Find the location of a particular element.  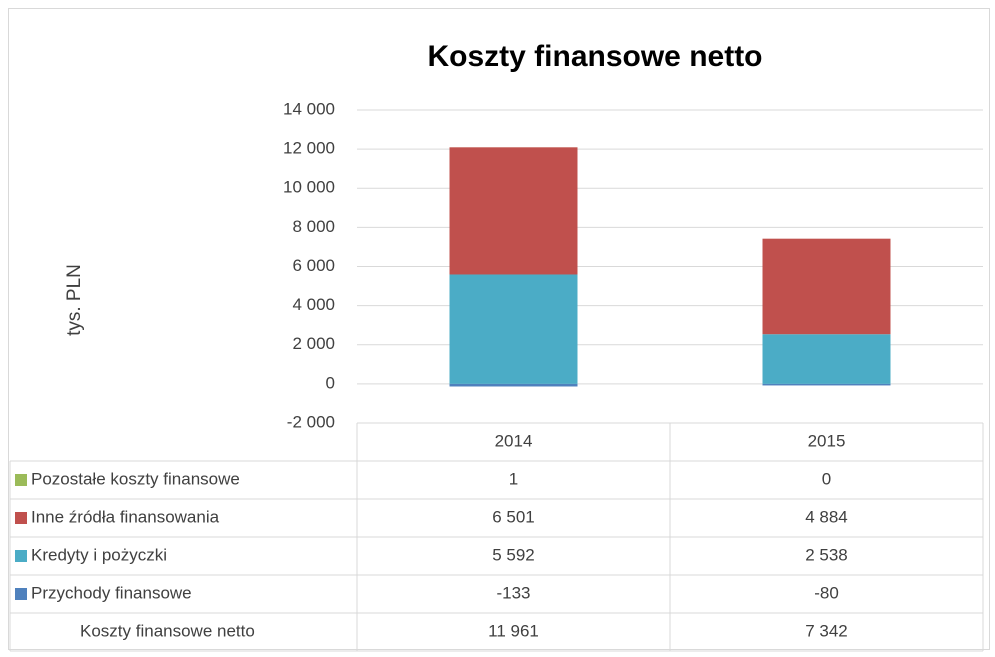

y-tick-label: 2 000 is located at coordinates (313, 343).